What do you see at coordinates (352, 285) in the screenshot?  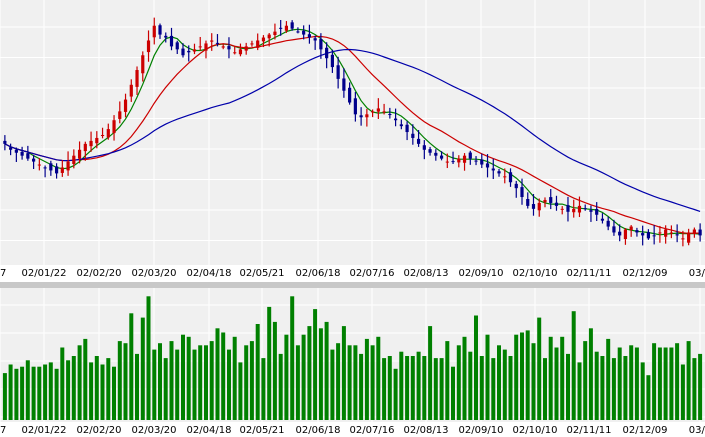 I see `panel-separator` at bounding box center [352, 285].